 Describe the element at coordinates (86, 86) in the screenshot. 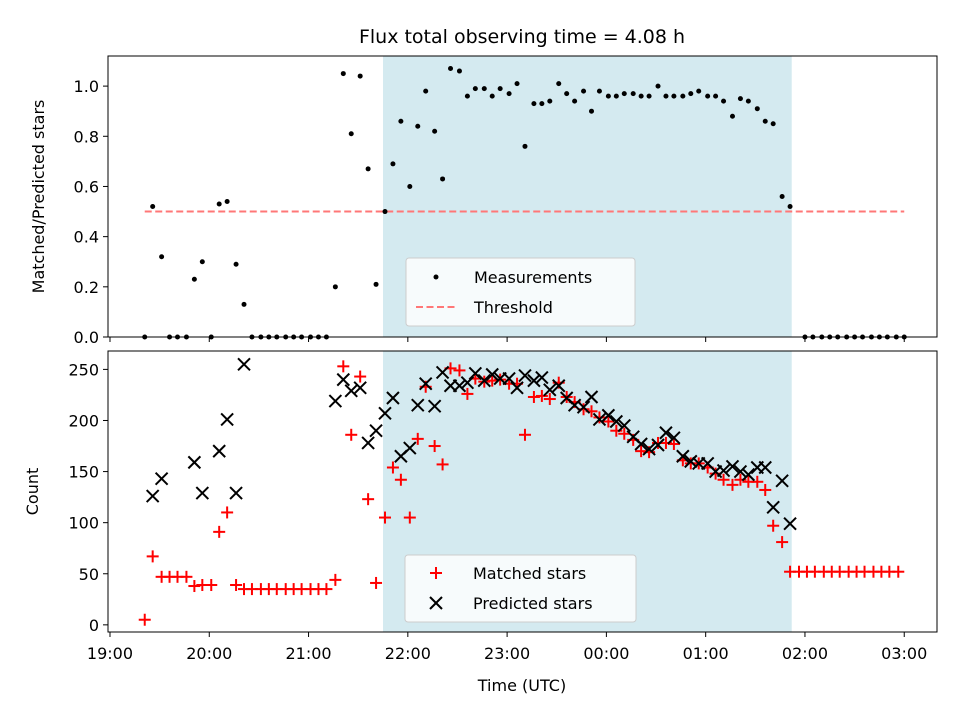

I see `top-y-tick-label: 1.0` at that location.